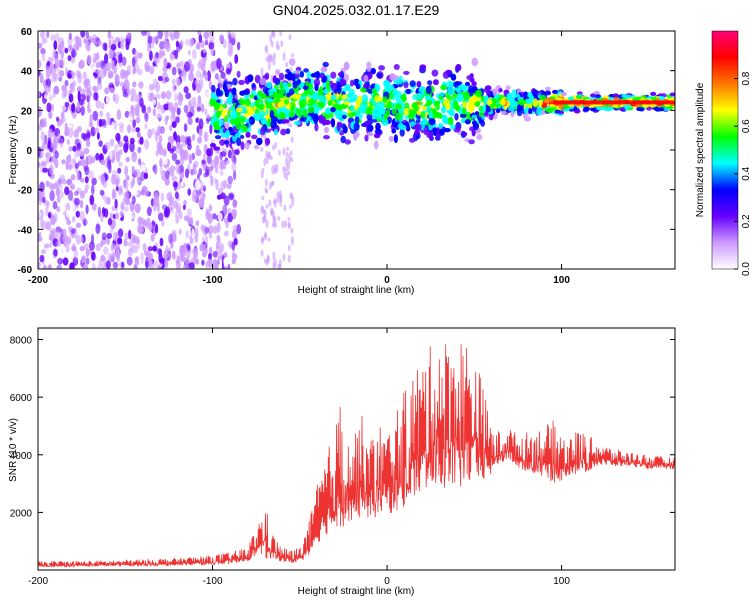 The width and height of the screenshot is (750, 600). I want to click on colorbar-ticks: 0.0 0.2 0.4 0.6 0.8, so click(742, 173).